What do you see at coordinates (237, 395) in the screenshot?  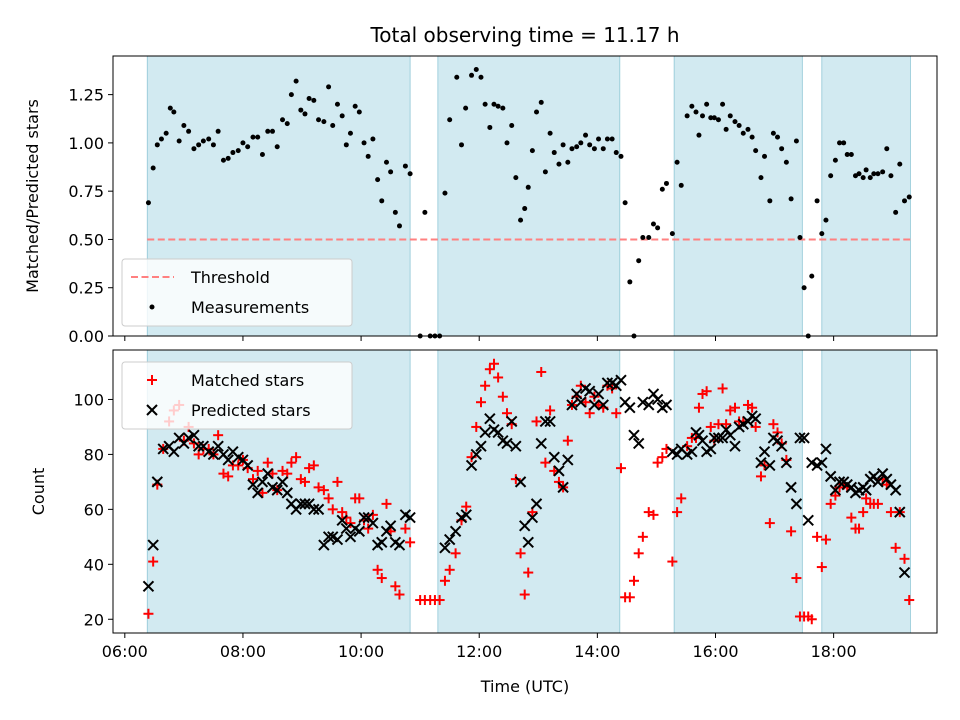 I see `bottom-legend-box` at bounding box center [237, 395].